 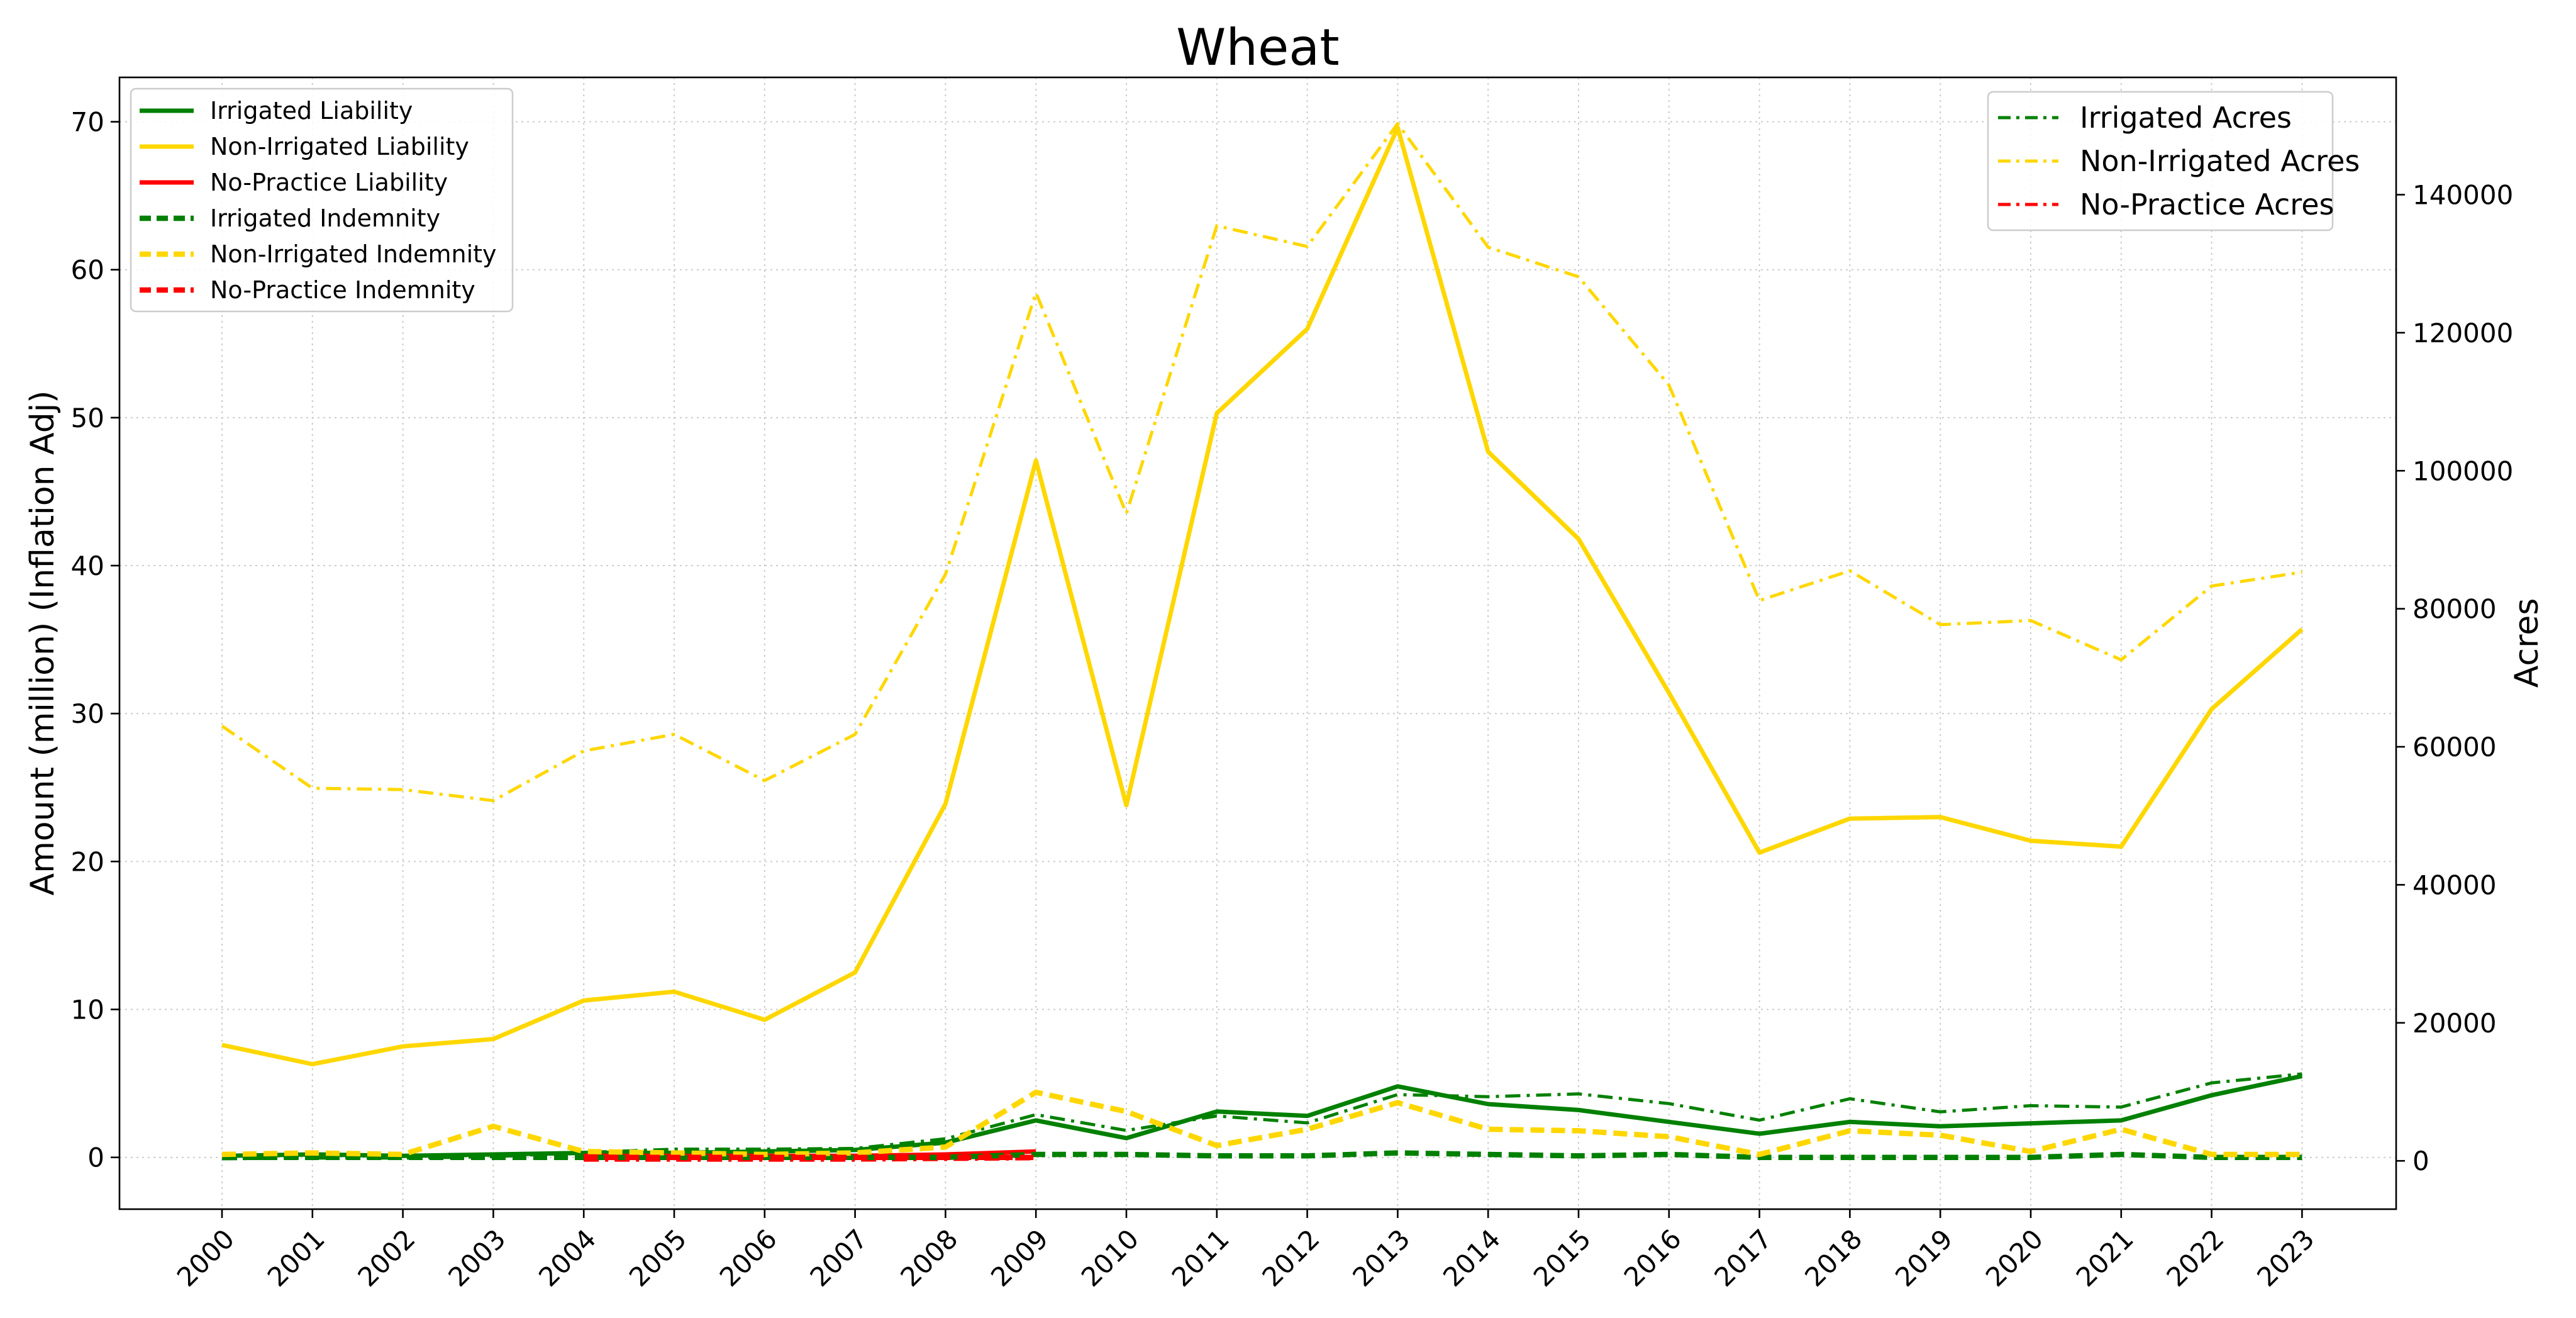 What do you see at coordinates (87, 418) in the screenshot?
I see `y-tick-label: 50` at bounding box center [87, 418].